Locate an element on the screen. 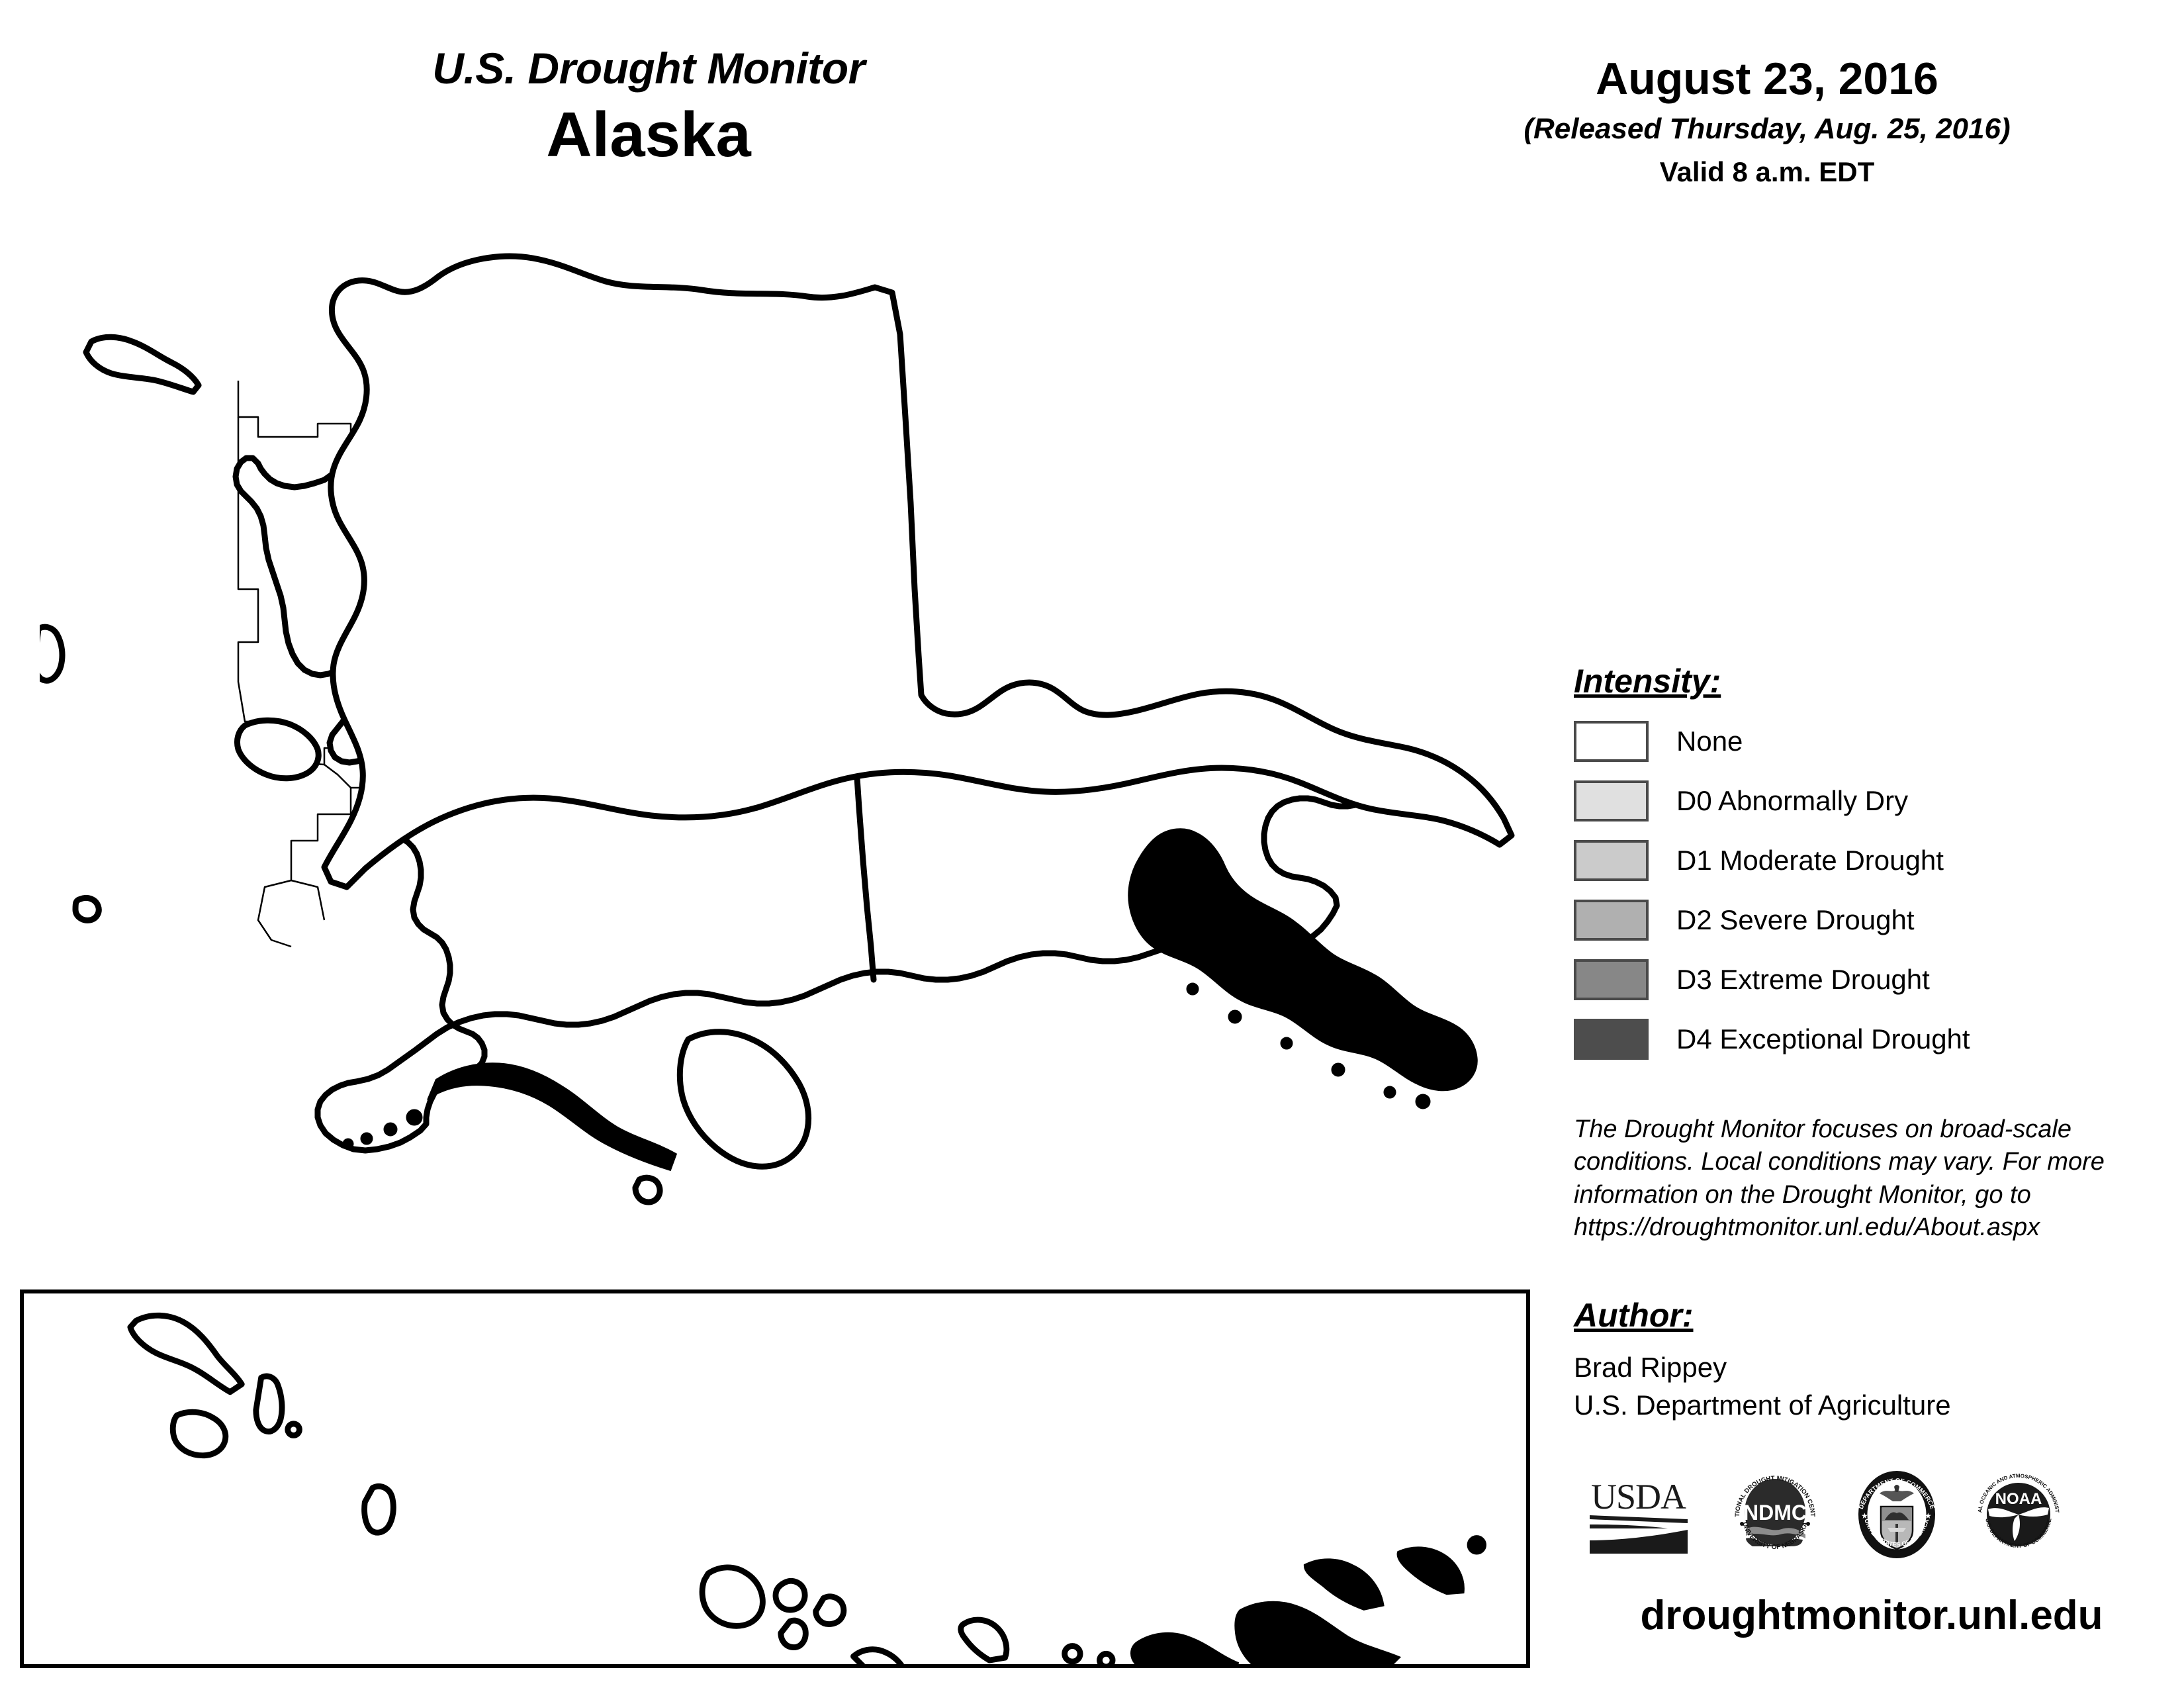 Image resolution: width=2184 pixels, height=1688 pixels. legend-row-d2: D2 Severe Drought is located at coordinates (1865, 920).